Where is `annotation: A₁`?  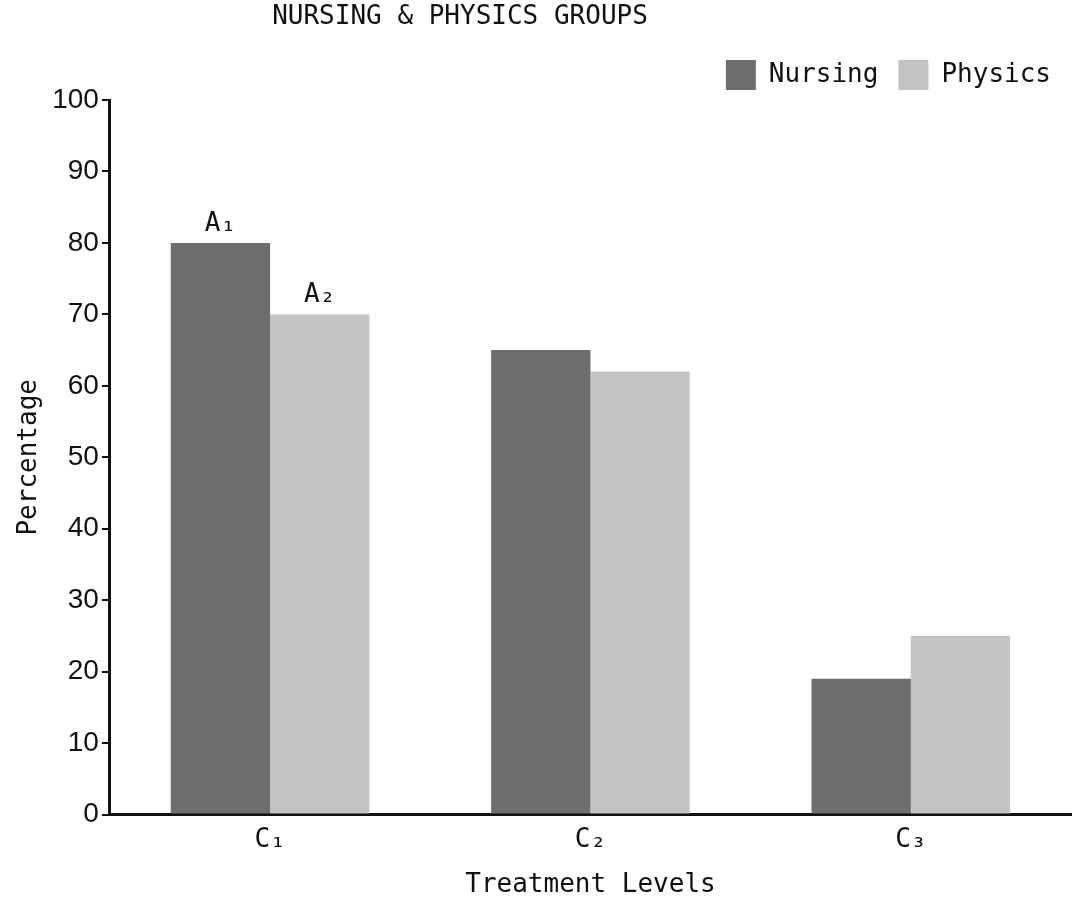 annotation: A₁ is located at coordinates (220, 221).